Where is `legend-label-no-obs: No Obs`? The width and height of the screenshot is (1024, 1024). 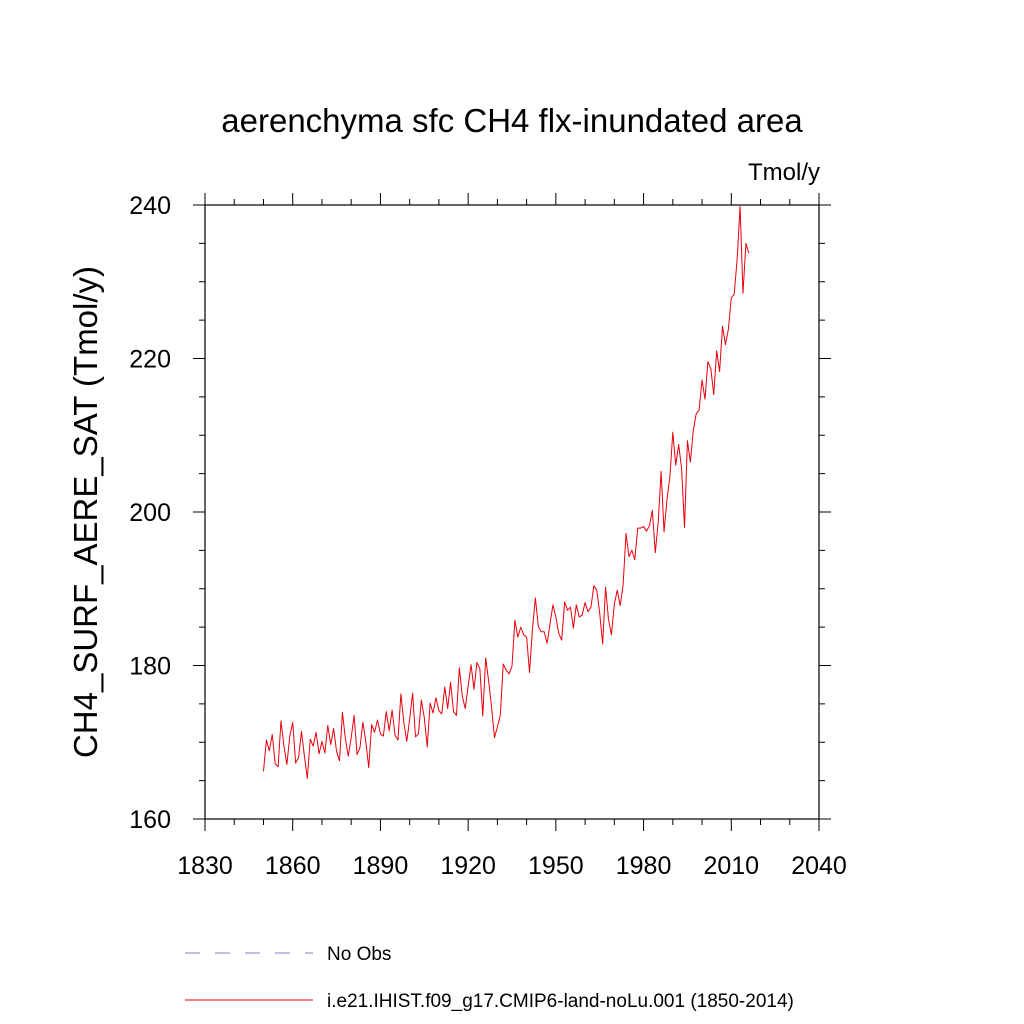
legend-label-no-obs: No Obs is located at coordinates (359, 954).